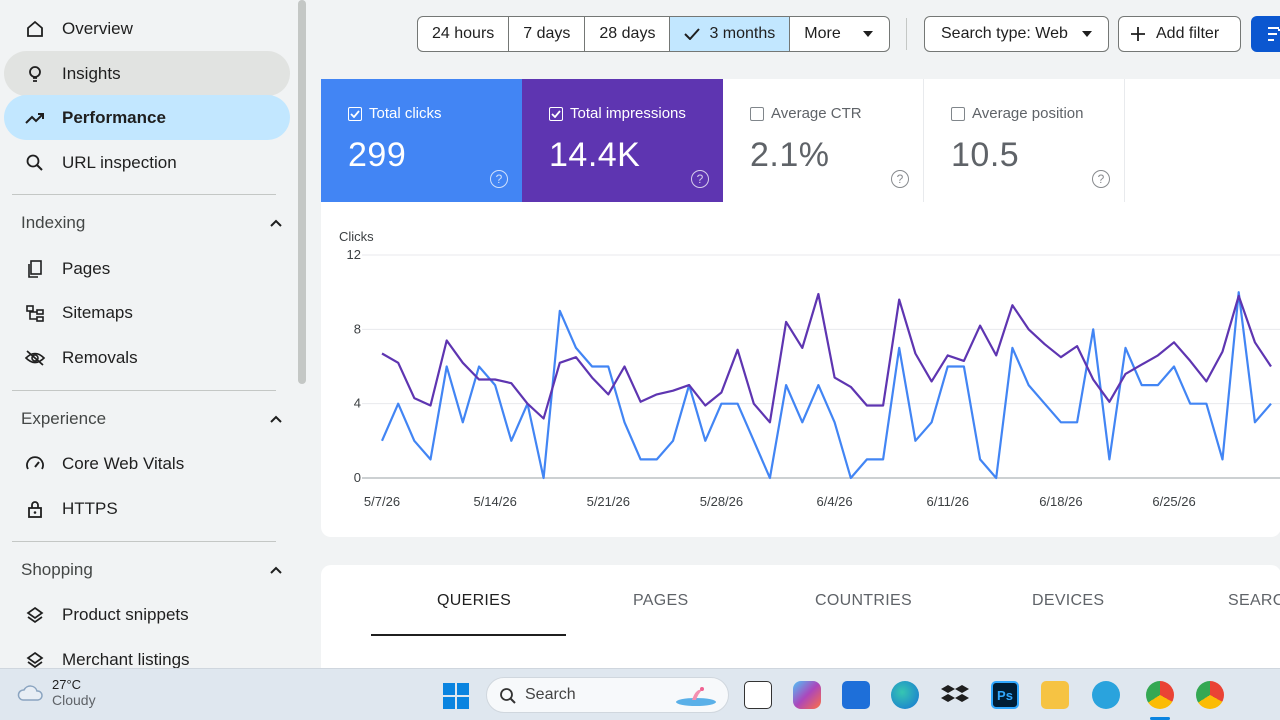  I want to click on metric-average-ctr: Average CTR 2.1% ?, so click(823, 140).